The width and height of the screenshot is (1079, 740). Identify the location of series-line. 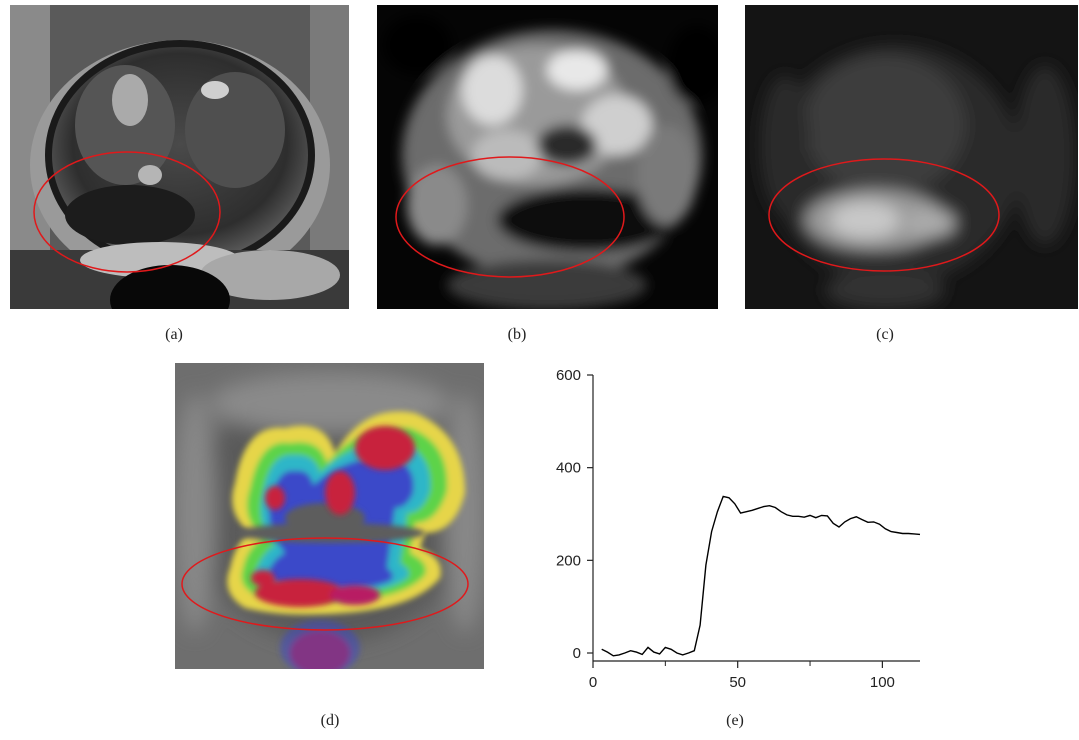
(761, 576).